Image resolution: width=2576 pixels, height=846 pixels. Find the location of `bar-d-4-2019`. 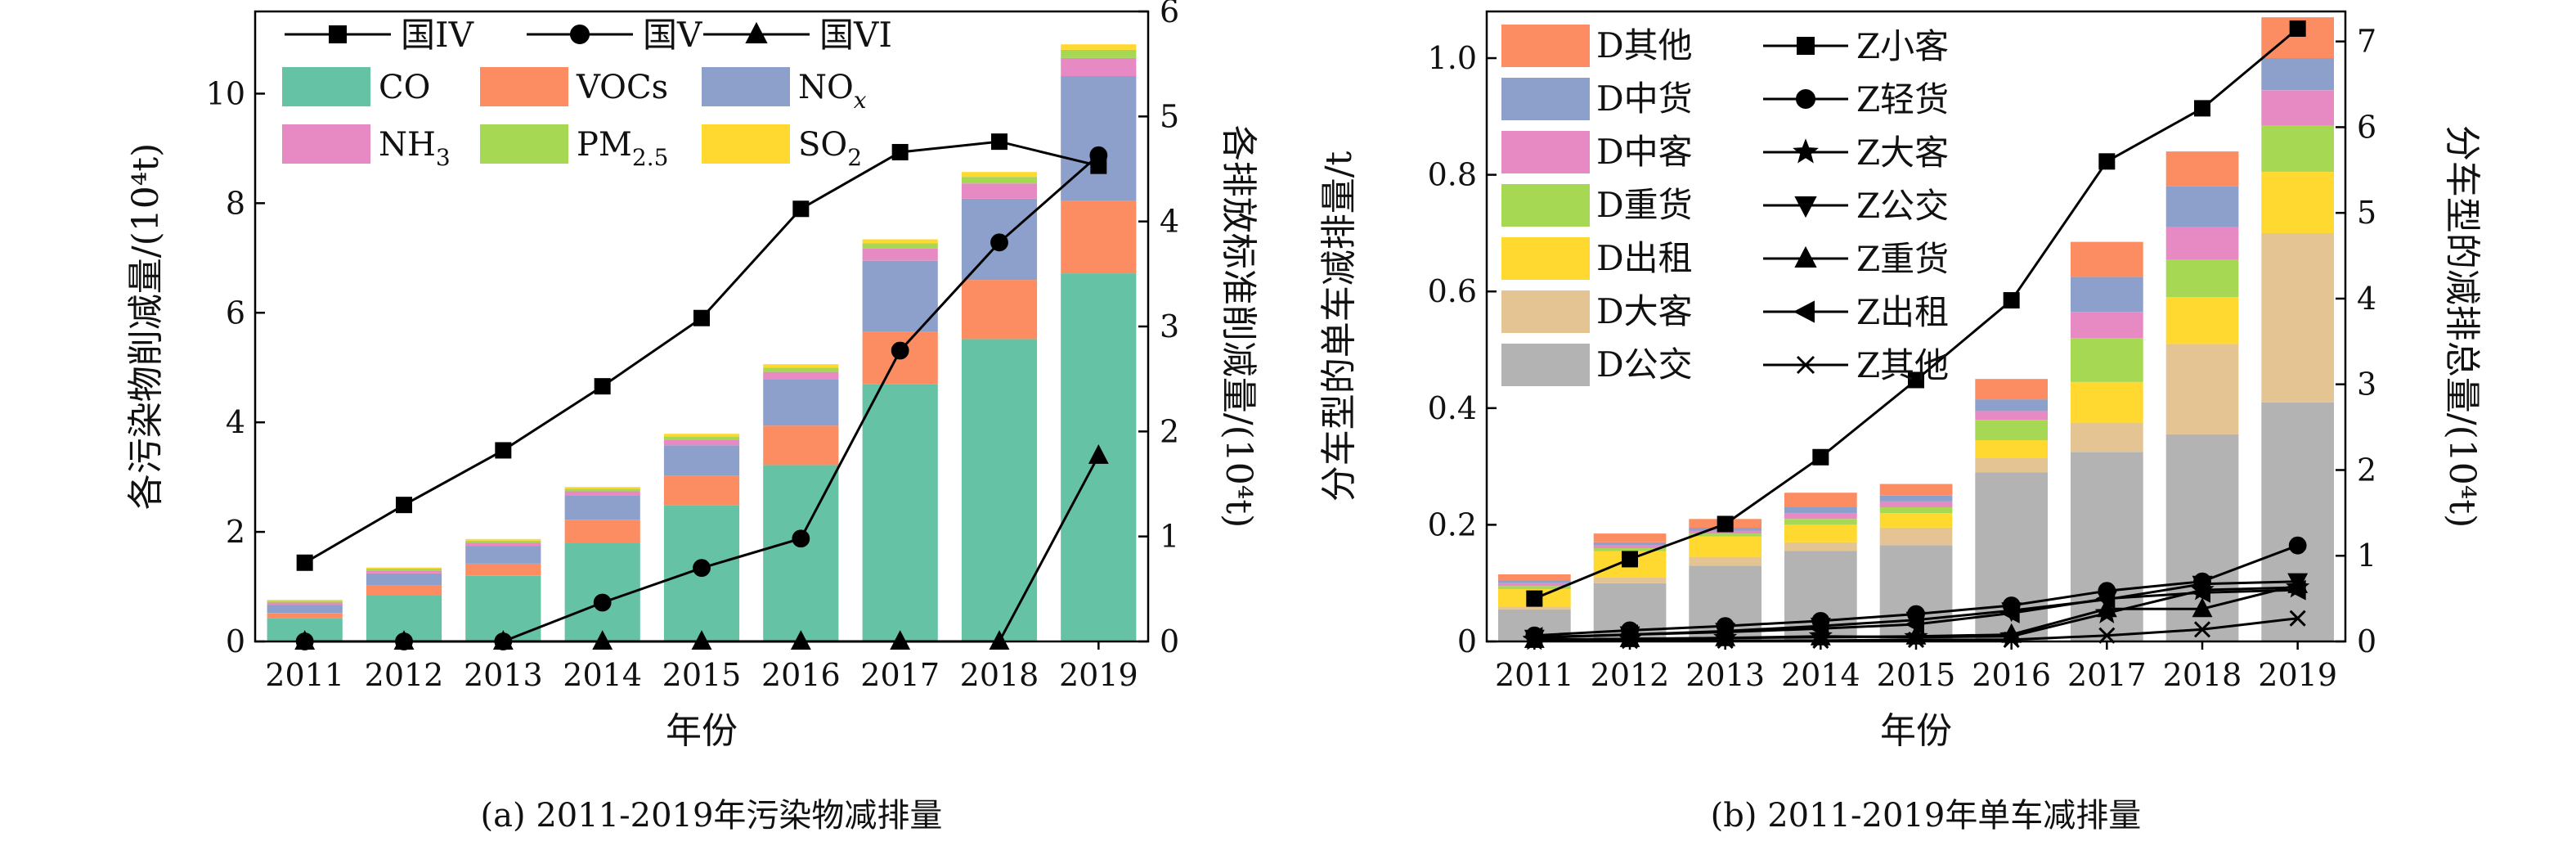

bar-d-4-2019 is located at coordinates (2297, 108).